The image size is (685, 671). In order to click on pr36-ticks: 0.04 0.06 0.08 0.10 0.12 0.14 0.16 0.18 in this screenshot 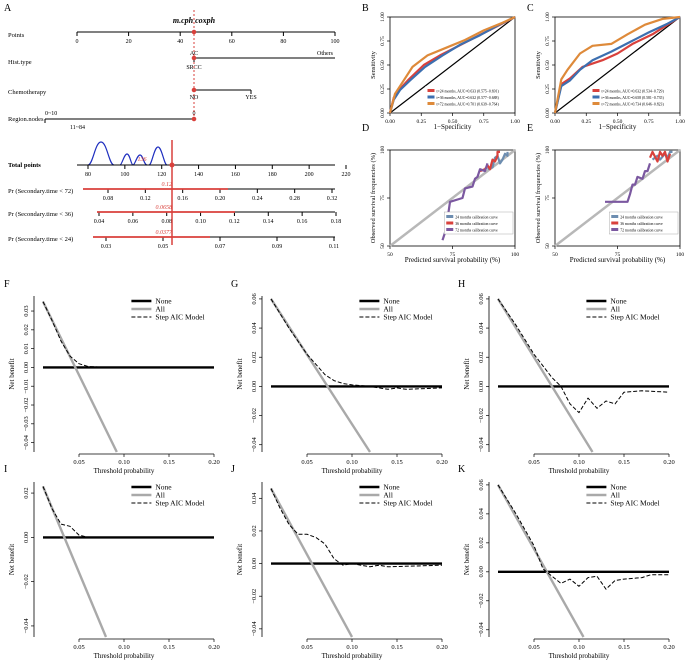, I will do `click(218, 218)`.